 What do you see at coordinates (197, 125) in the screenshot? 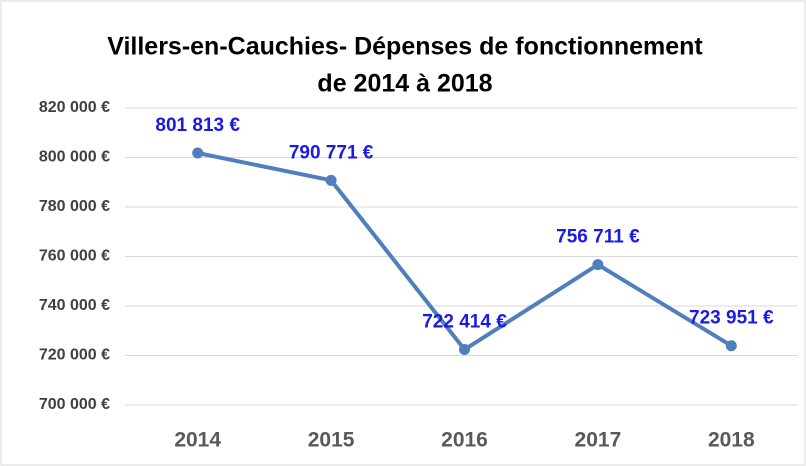
I see `value-label: 801 813 €` at bounding box center [197, 125].